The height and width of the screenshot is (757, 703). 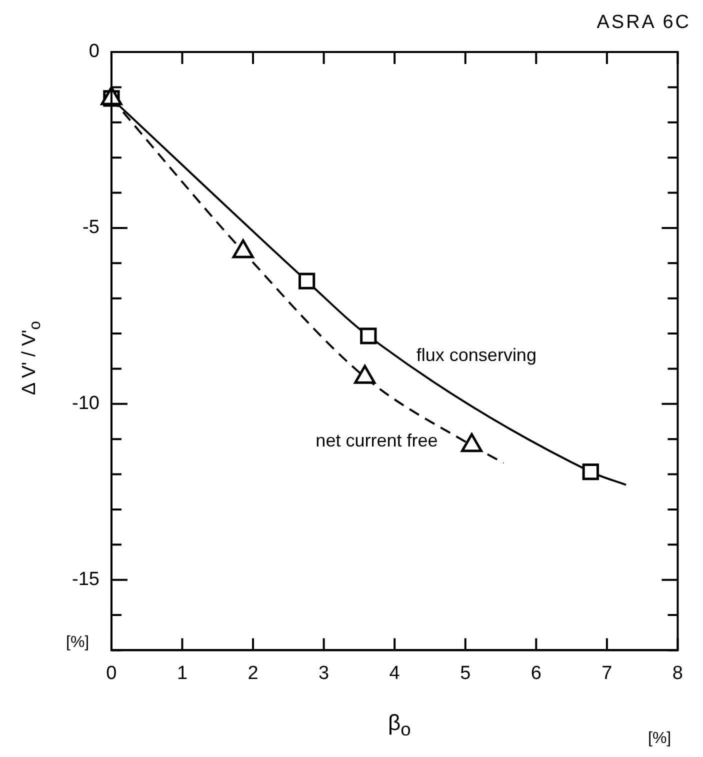 What do you see at coordinates (94, 51) in the screenshot?
I see `y-tick-label: 0` at bounding box center [94, 51].